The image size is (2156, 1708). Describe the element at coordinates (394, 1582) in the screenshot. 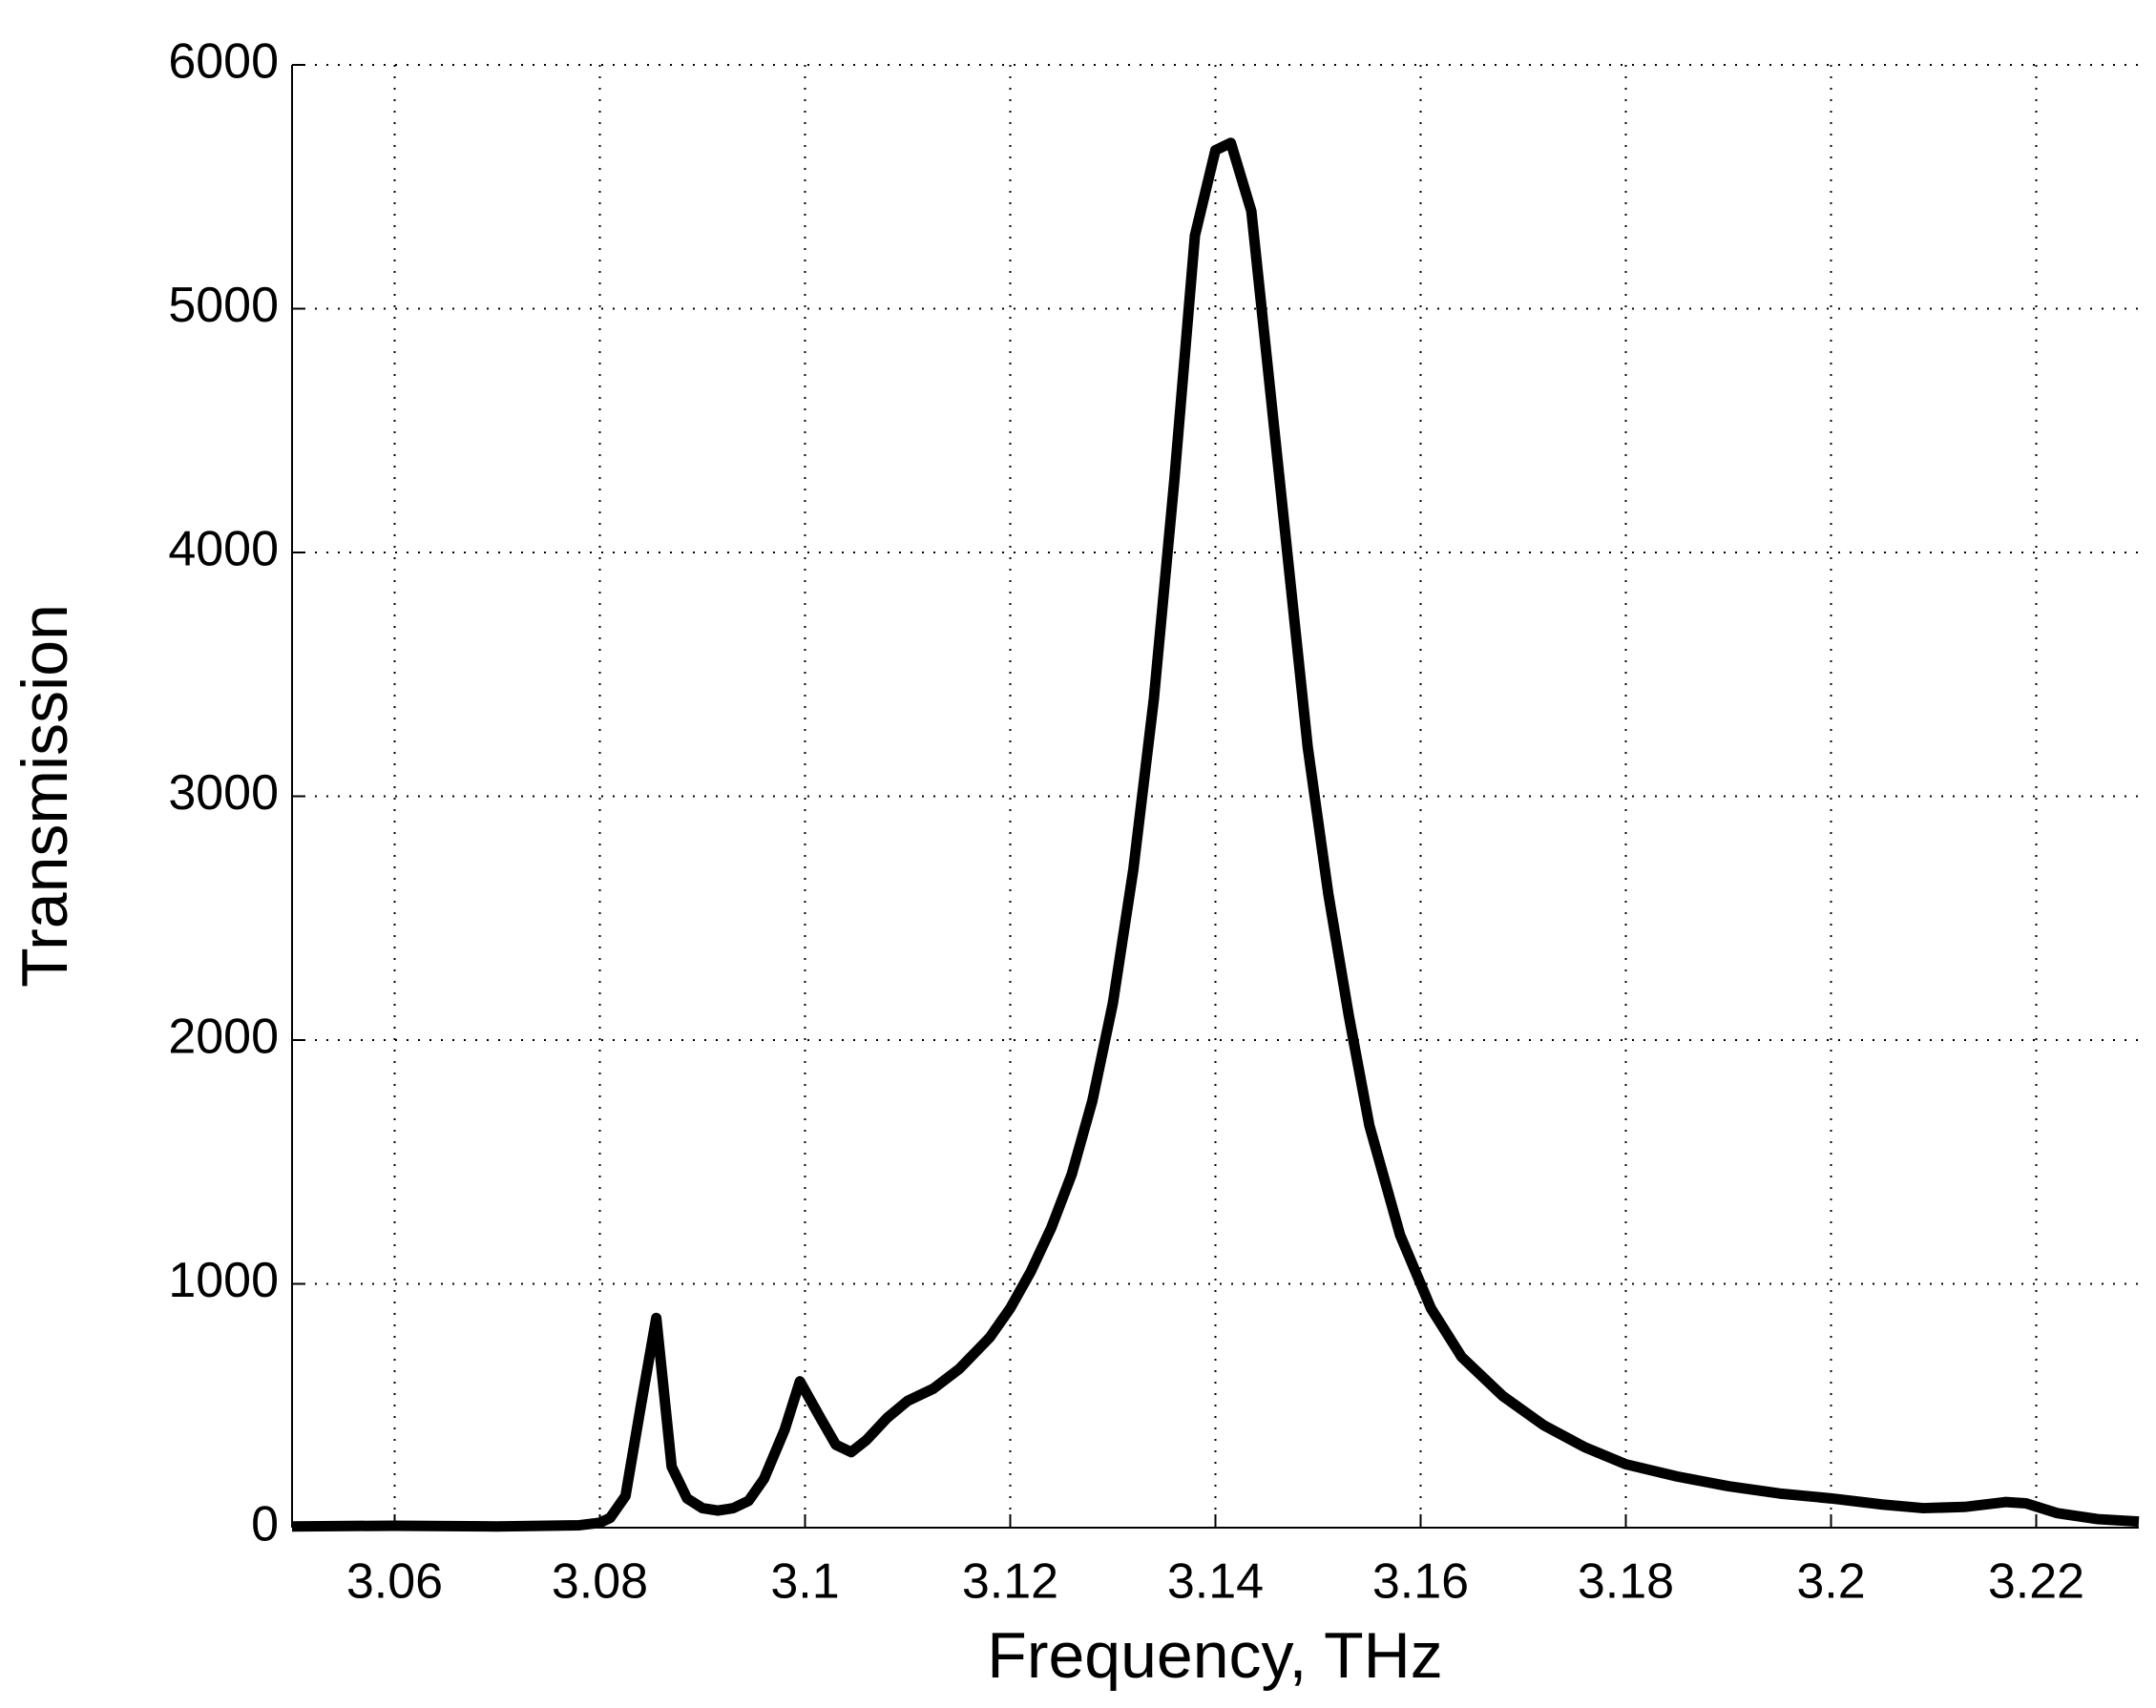

I see `x-tick-label: 3.06` at that location.